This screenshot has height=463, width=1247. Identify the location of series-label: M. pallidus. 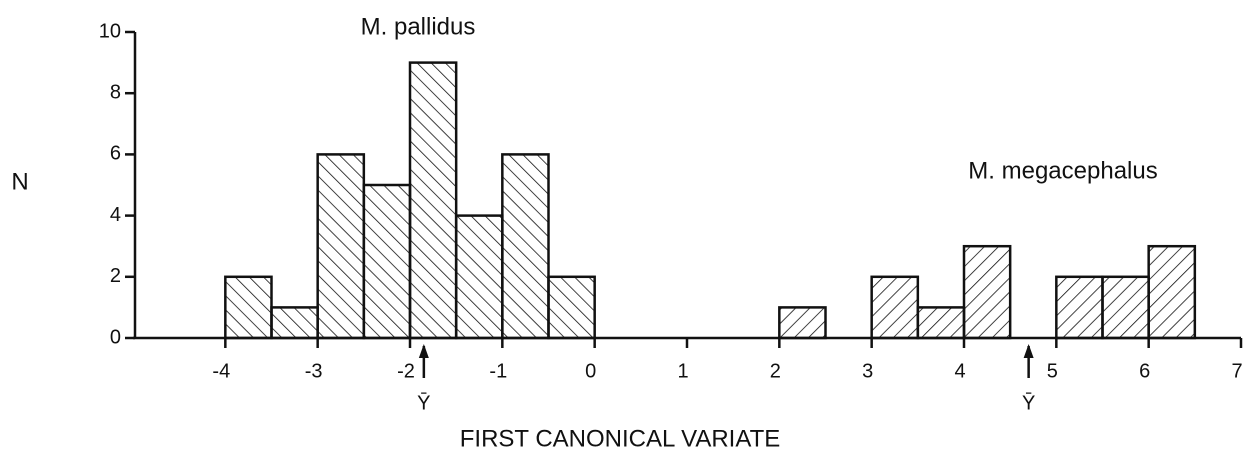
(418, 26).